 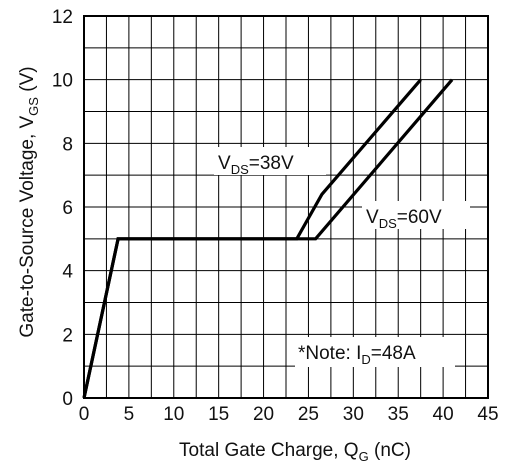 I want to click on x-tick-label: 35, so click(x=398, y=414).